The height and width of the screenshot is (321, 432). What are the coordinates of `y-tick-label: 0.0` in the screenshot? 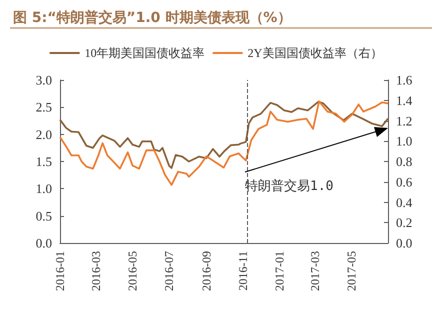 It's located at (44, 243).